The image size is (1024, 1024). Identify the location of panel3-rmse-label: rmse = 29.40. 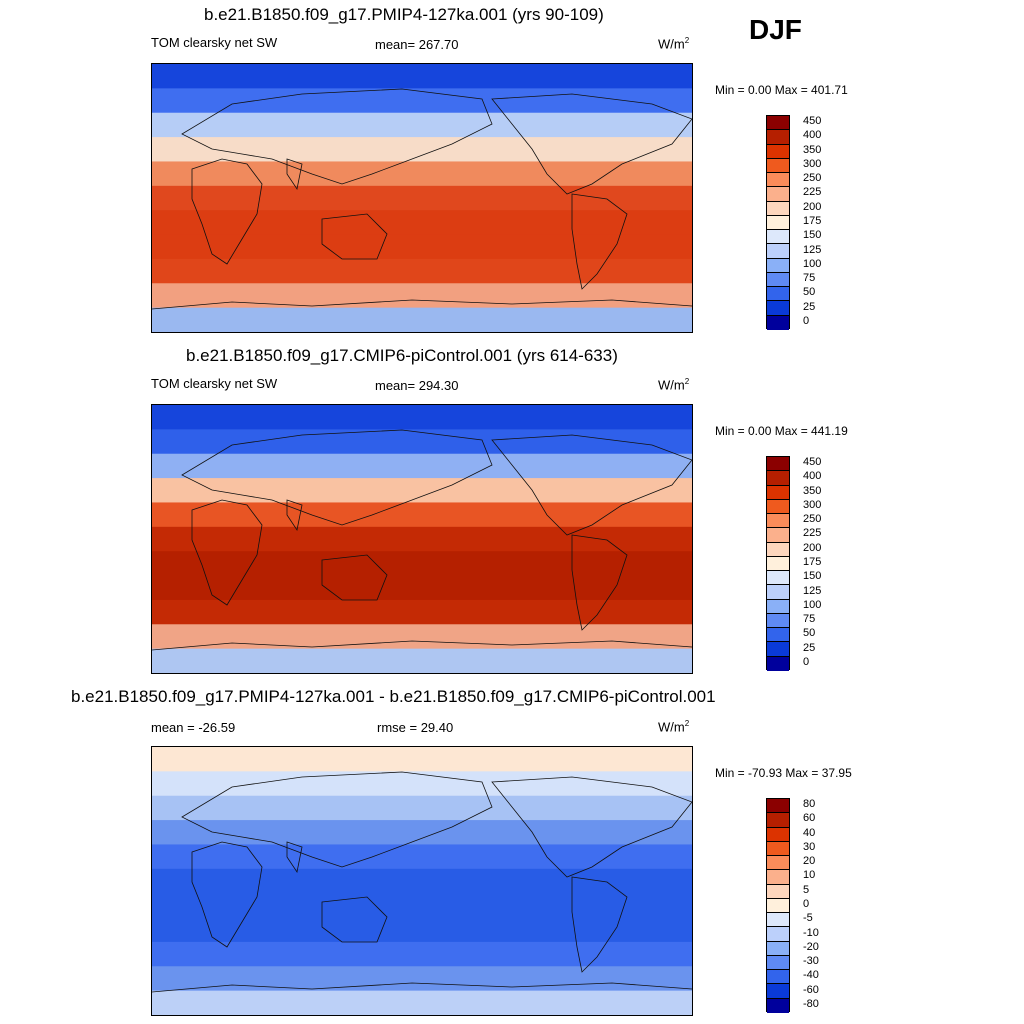
(415, 727).